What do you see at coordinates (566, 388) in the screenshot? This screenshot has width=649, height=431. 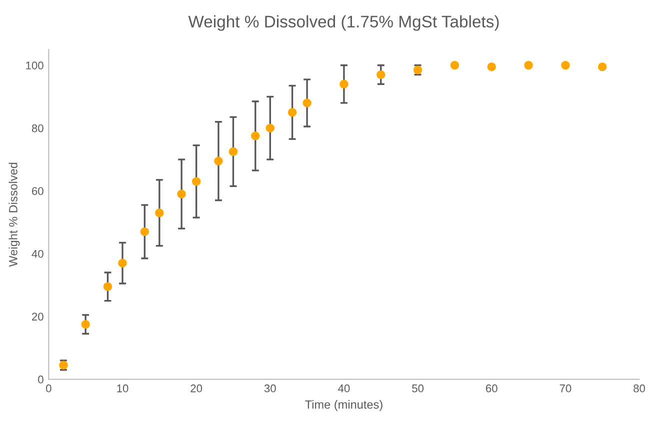 I see `x-tick-label: 70` at bounding box center [566, 388].